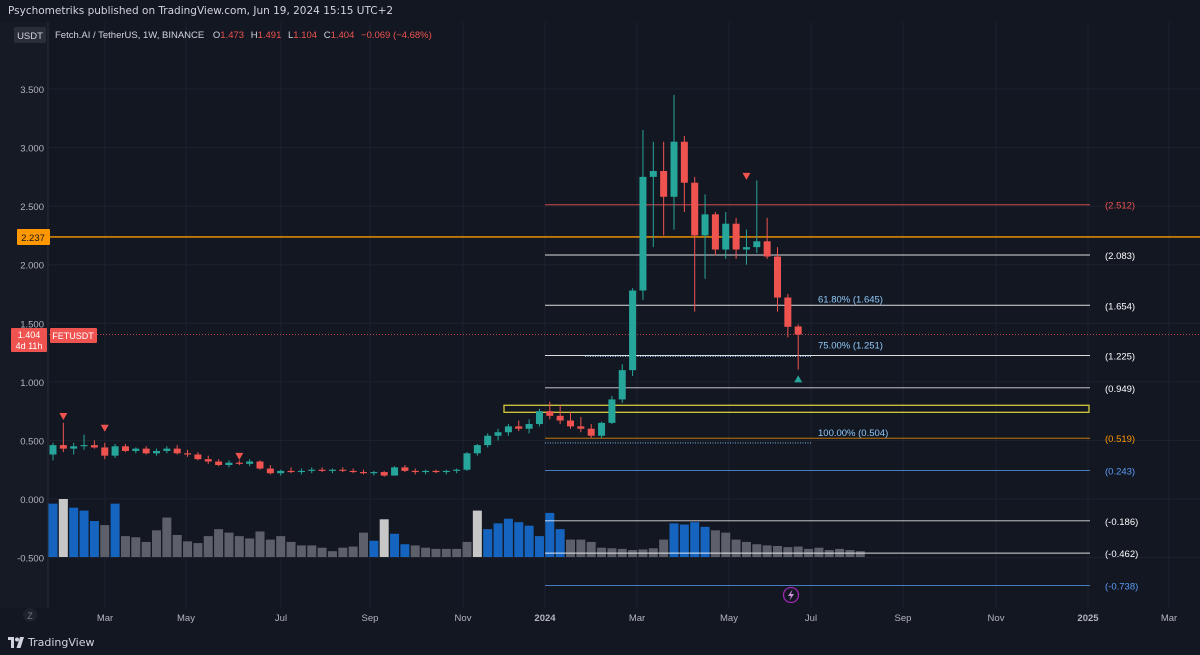 Image resolution: width=1200 pixels, height=655 pixels. Describe the element at coordinates (1120, 256) in the screenshot. I see `fib-level-label: (2.083)` at that location.